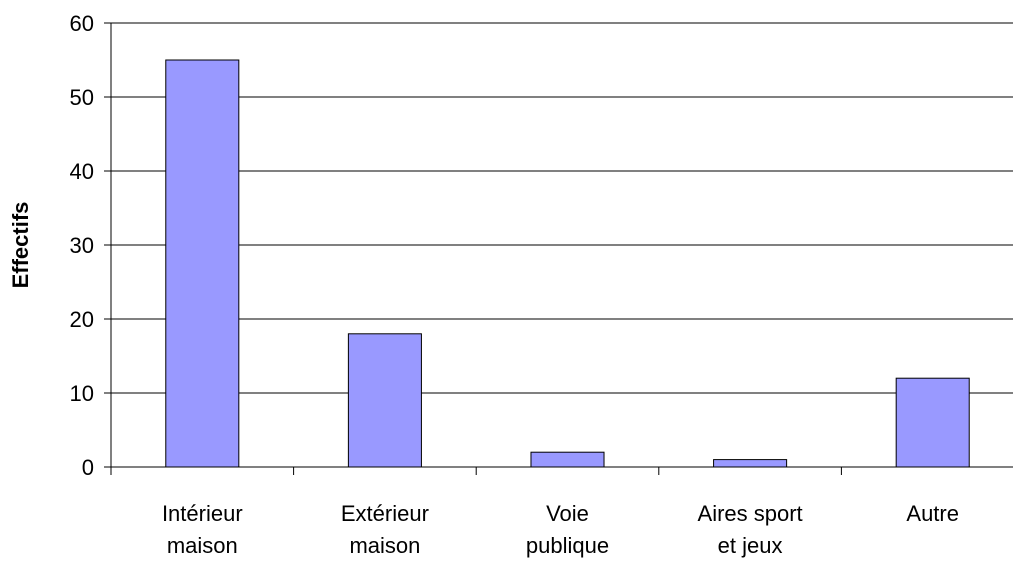 This screenshot has height=569, width=1016. What do you see at coordinates (932, 513) in the screenshot?
I see `x-tick-label: Autre` at bounding box center [932, 513].